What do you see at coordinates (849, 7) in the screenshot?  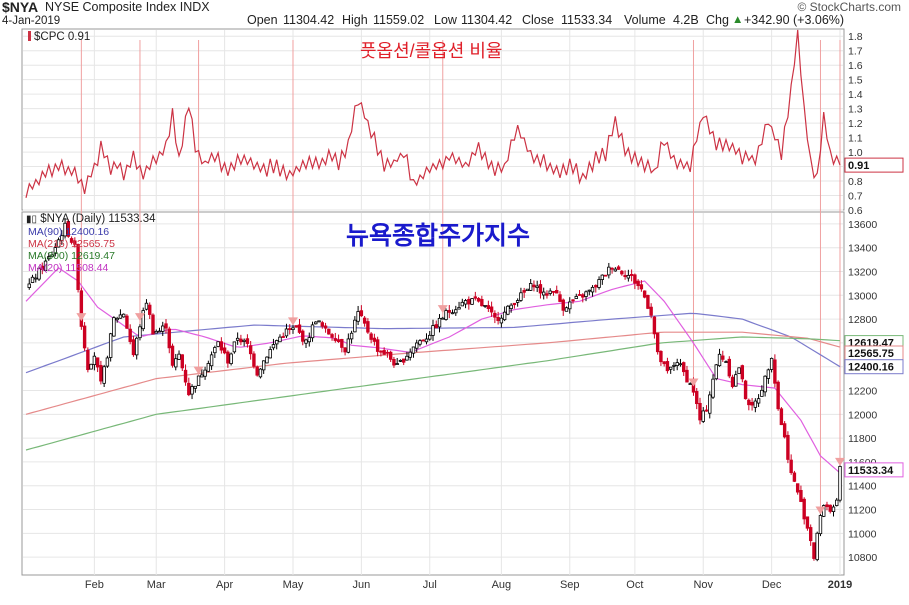 I see `watermark: © StockCharts.com` at bounding box center [849, 7].